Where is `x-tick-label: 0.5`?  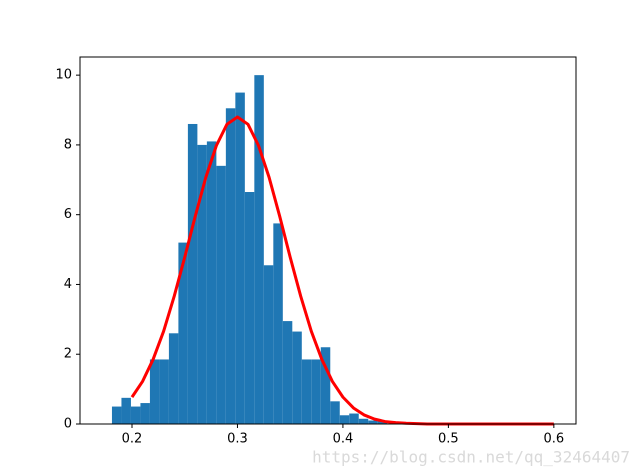
x-tick-label: 0.5 is located at coordinates (448, 439).